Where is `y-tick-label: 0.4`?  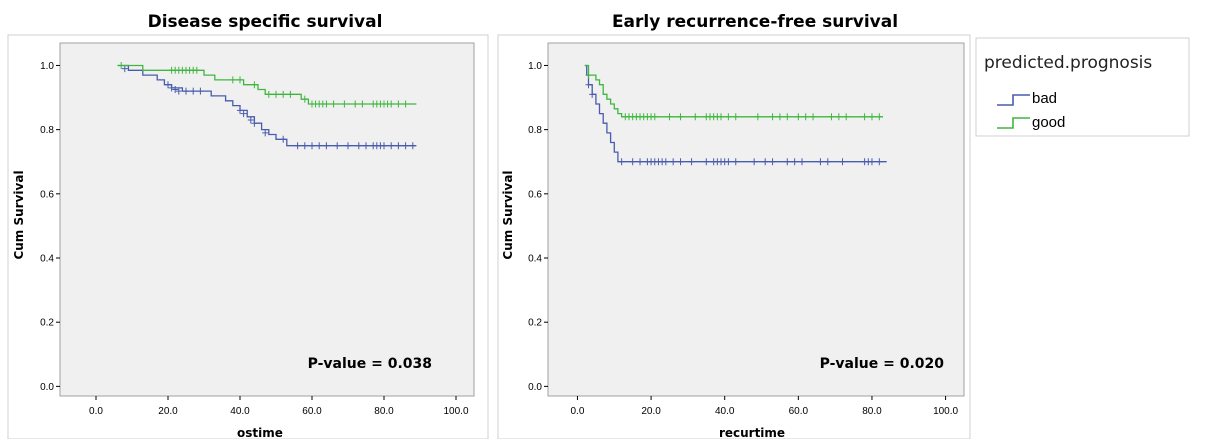
y-tick-label: 0.4 is located at coordinates (47, 259).